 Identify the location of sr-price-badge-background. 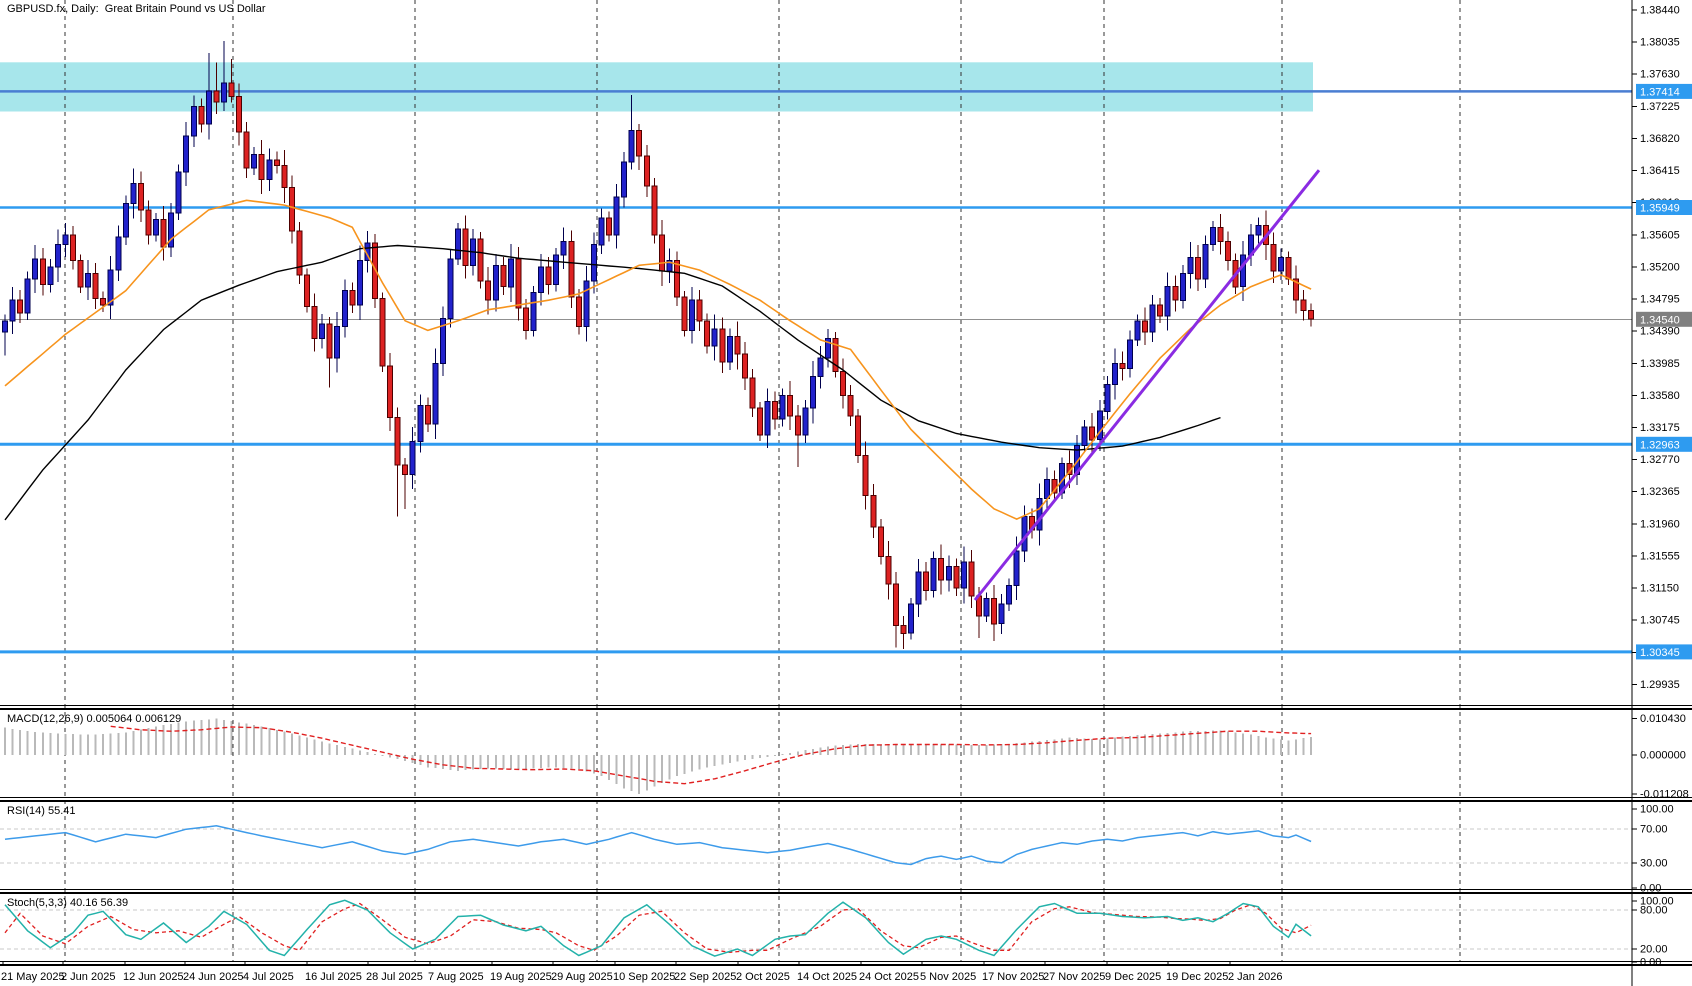
(1664, 652).